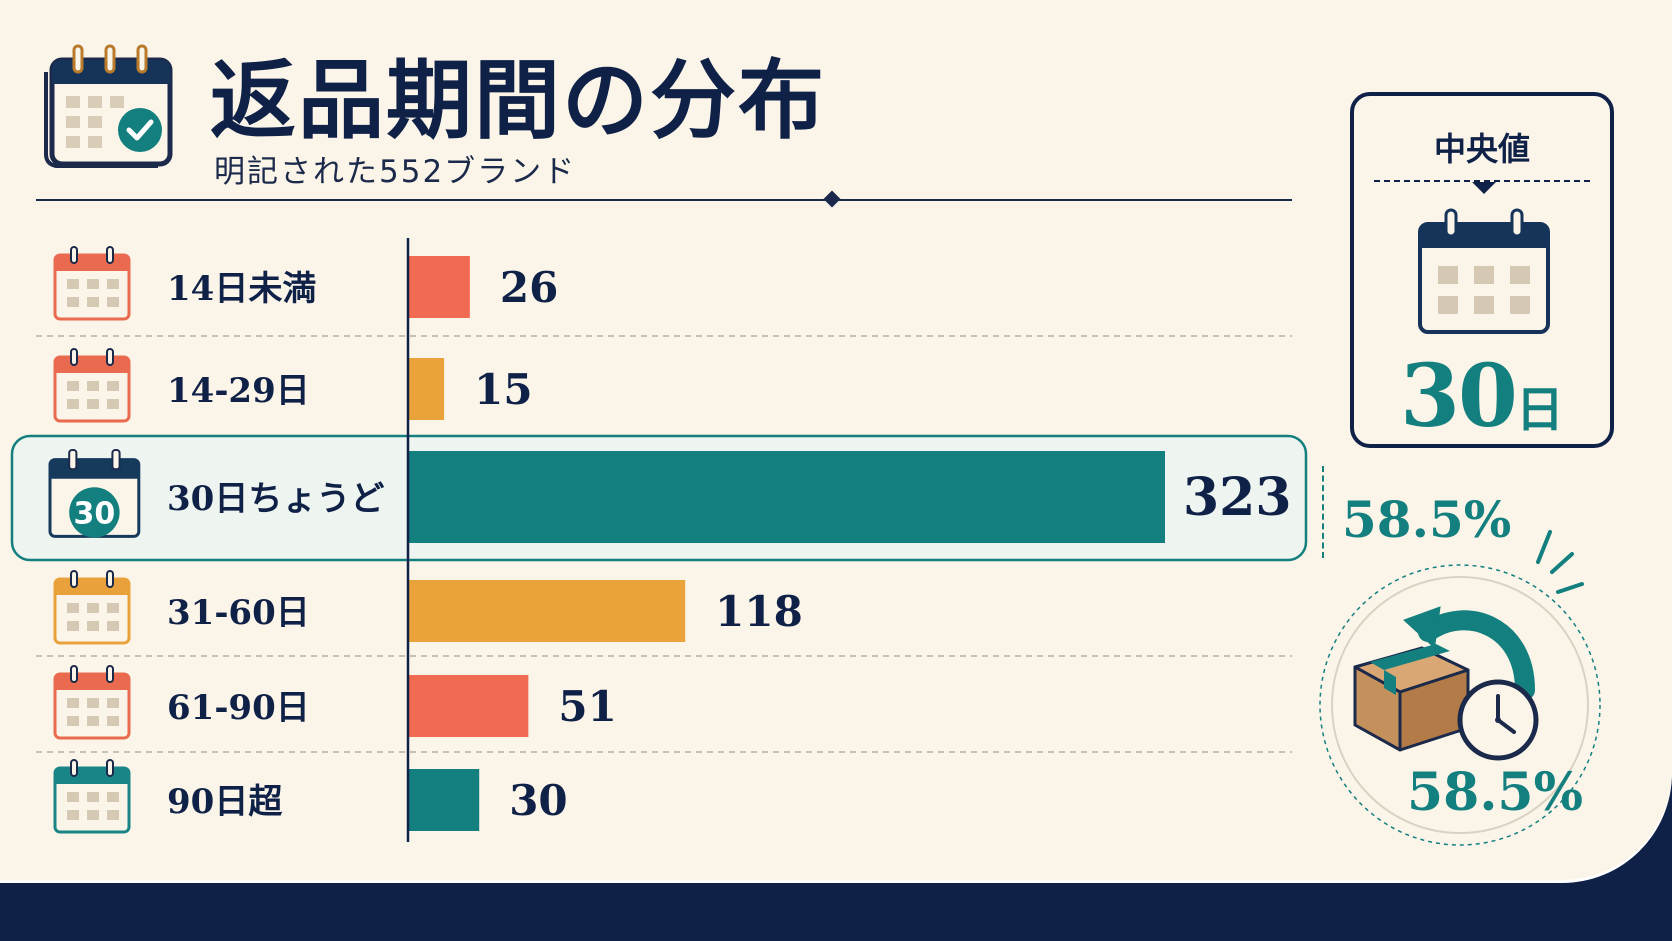  Describe the element at coordinates (1481, 149) in the screenshot. I see `median-label: 中央値` at that location.